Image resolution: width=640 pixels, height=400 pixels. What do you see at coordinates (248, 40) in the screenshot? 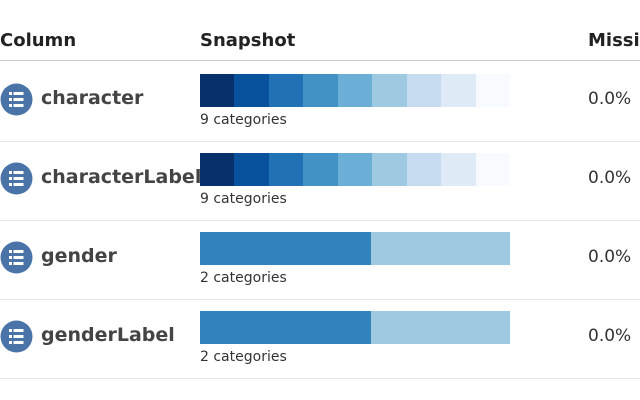
I see `snapshot-header: Snapshot` at bounding box center [248, 40].